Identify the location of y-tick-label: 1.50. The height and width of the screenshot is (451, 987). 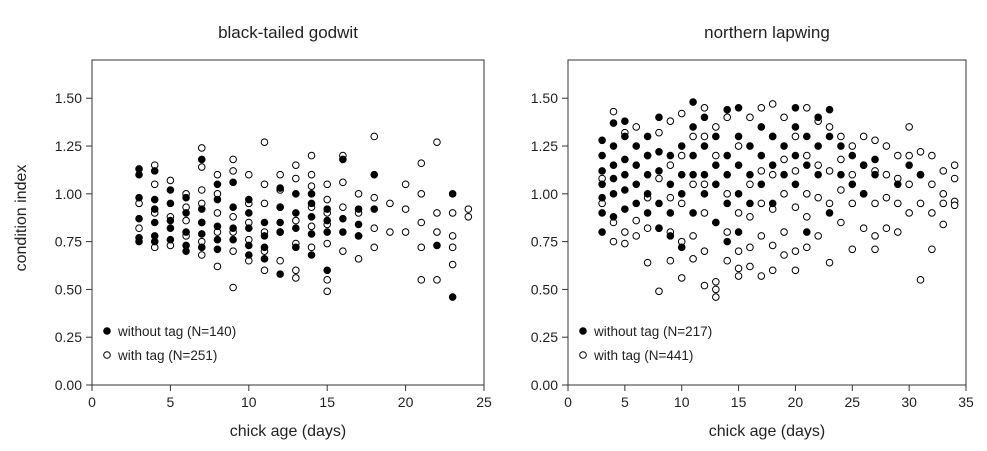
(68, 98).